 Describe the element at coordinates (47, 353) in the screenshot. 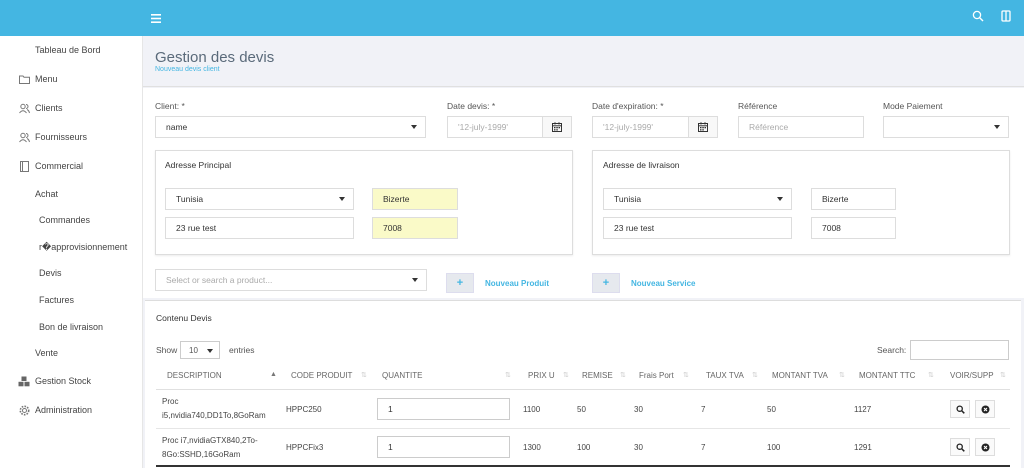

I see `sidebar-item-label: Vente` at that location.